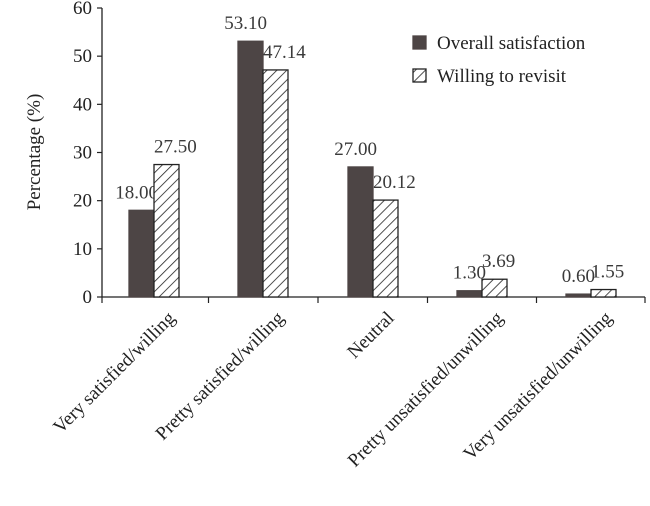 Image resolution: width=650 pixels, height=506 pixels. I want to click on x-category-label: Neutral, so click(370, 335).